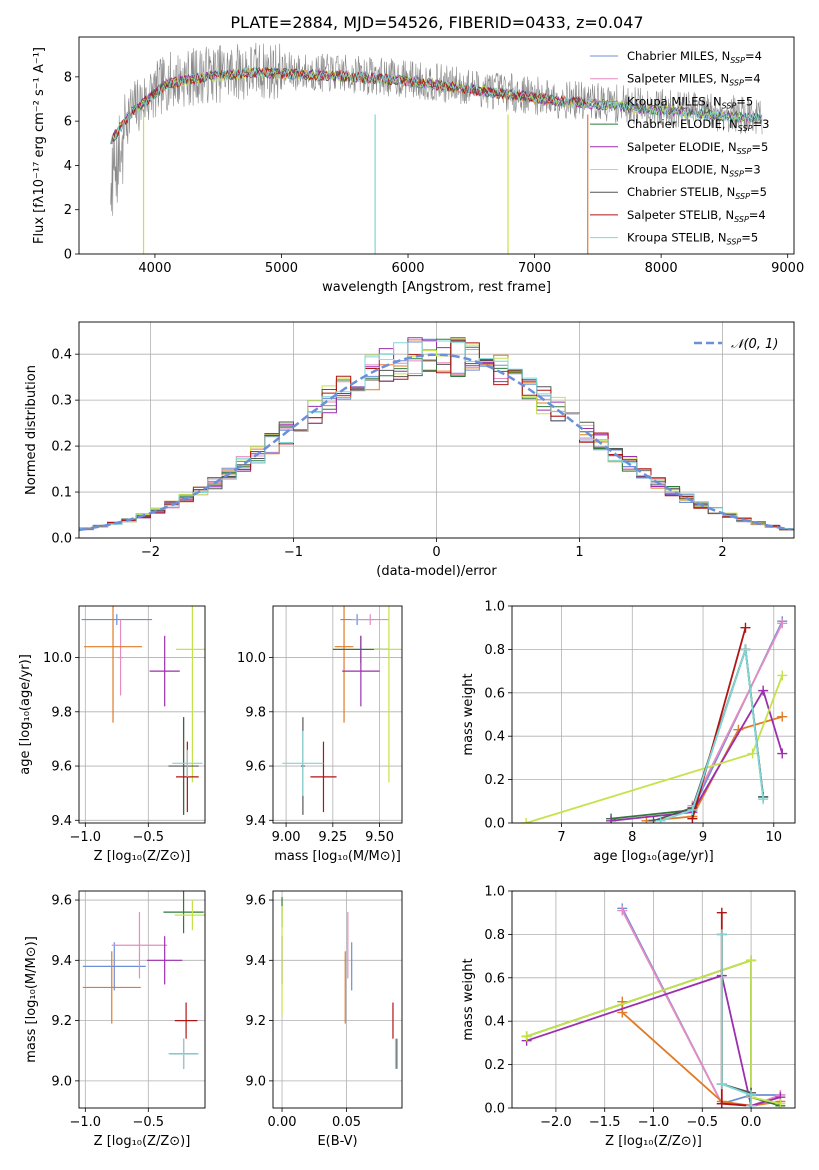  I want to click on weight-line-kroupa-miles, so click(714, 768).